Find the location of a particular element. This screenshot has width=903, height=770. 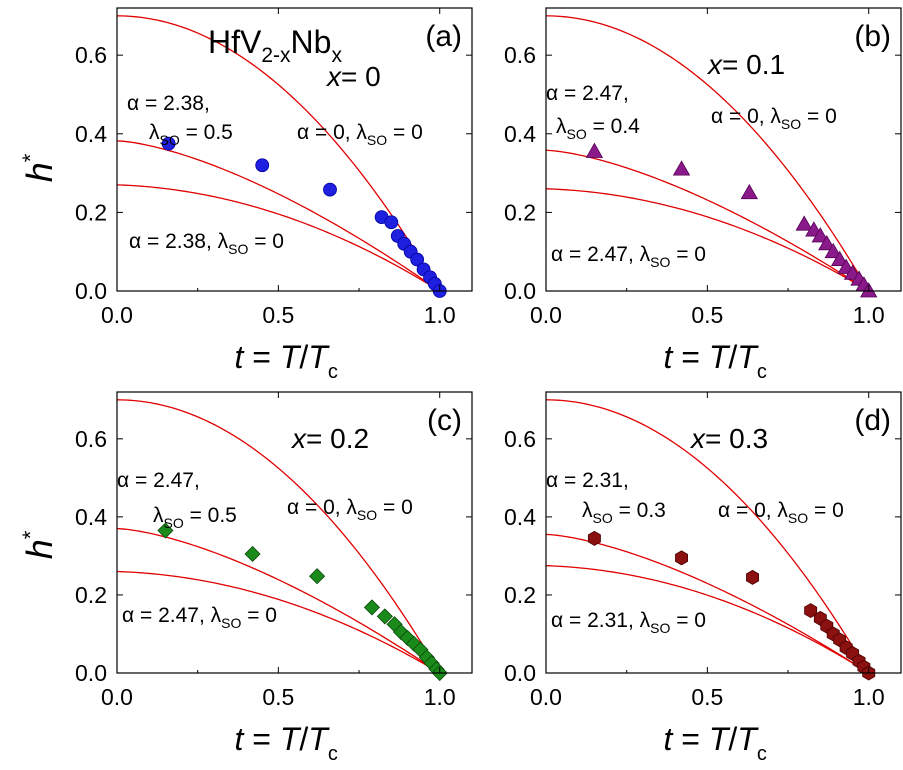

lambda-value: = 0.4 is located at coordinates (613, 126).